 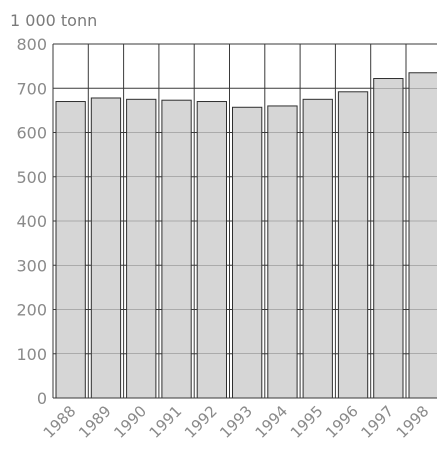 I want to click on x-tick-label: 1991, so click(x=166, y=422).